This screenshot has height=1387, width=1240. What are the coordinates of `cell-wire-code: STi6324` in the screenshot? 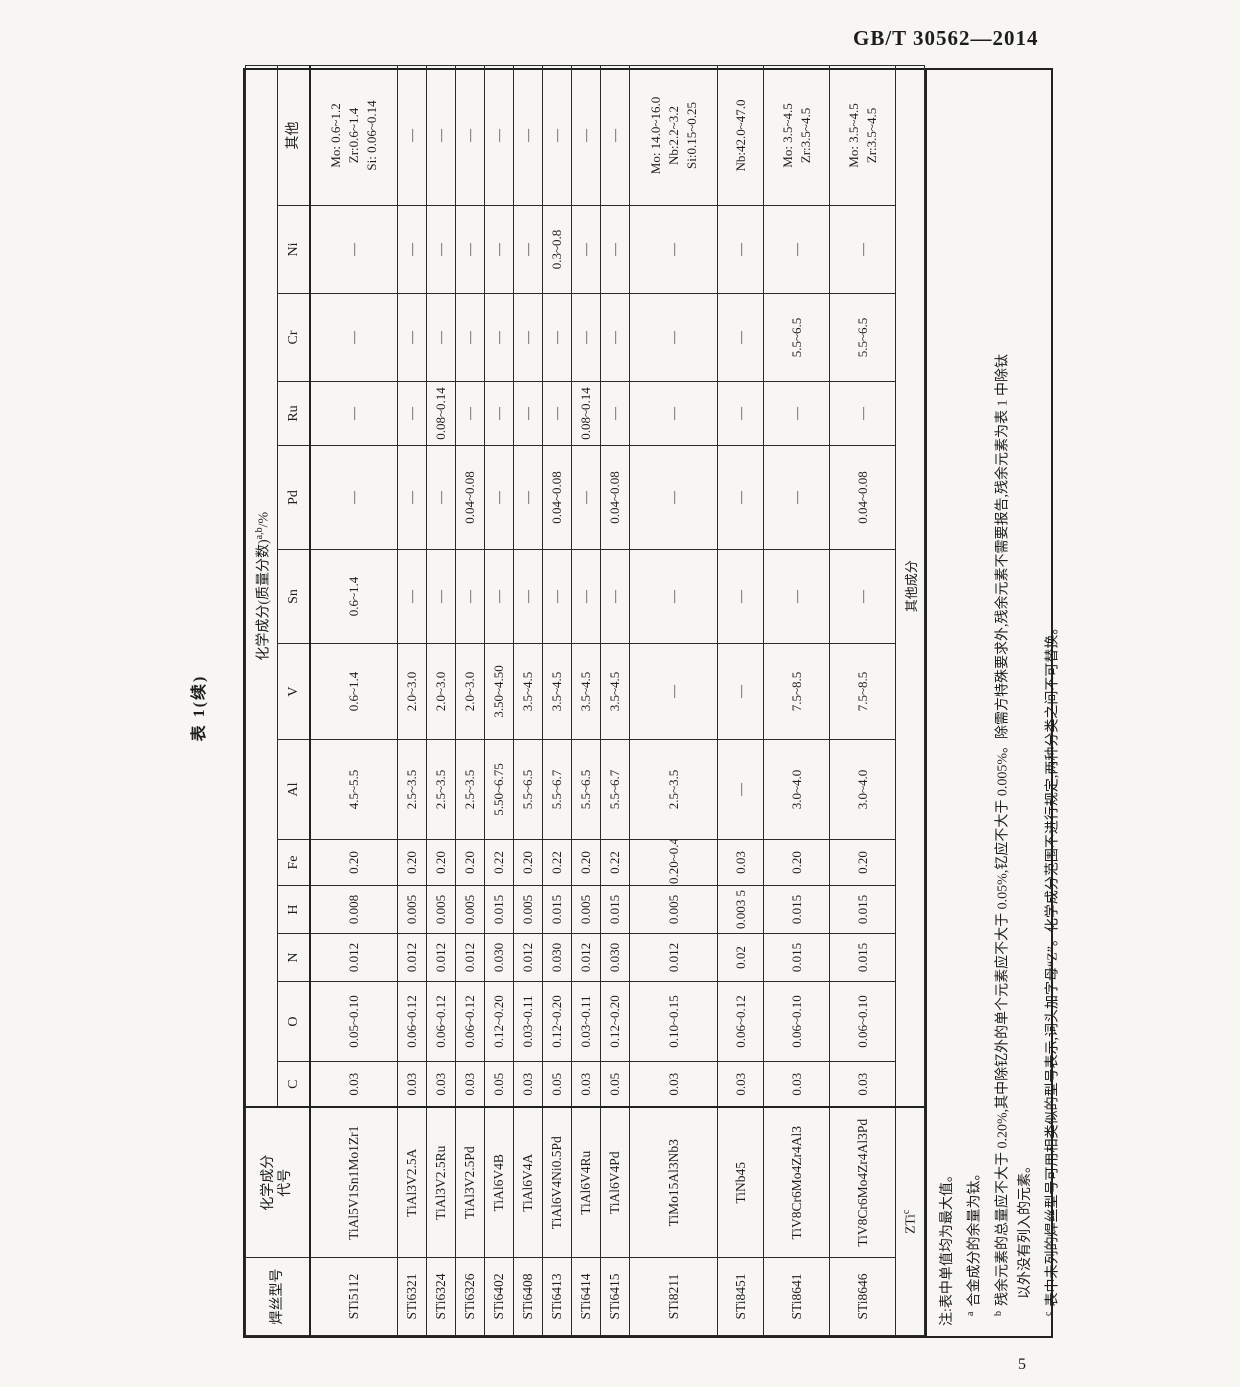 It's located at (441, 1296).